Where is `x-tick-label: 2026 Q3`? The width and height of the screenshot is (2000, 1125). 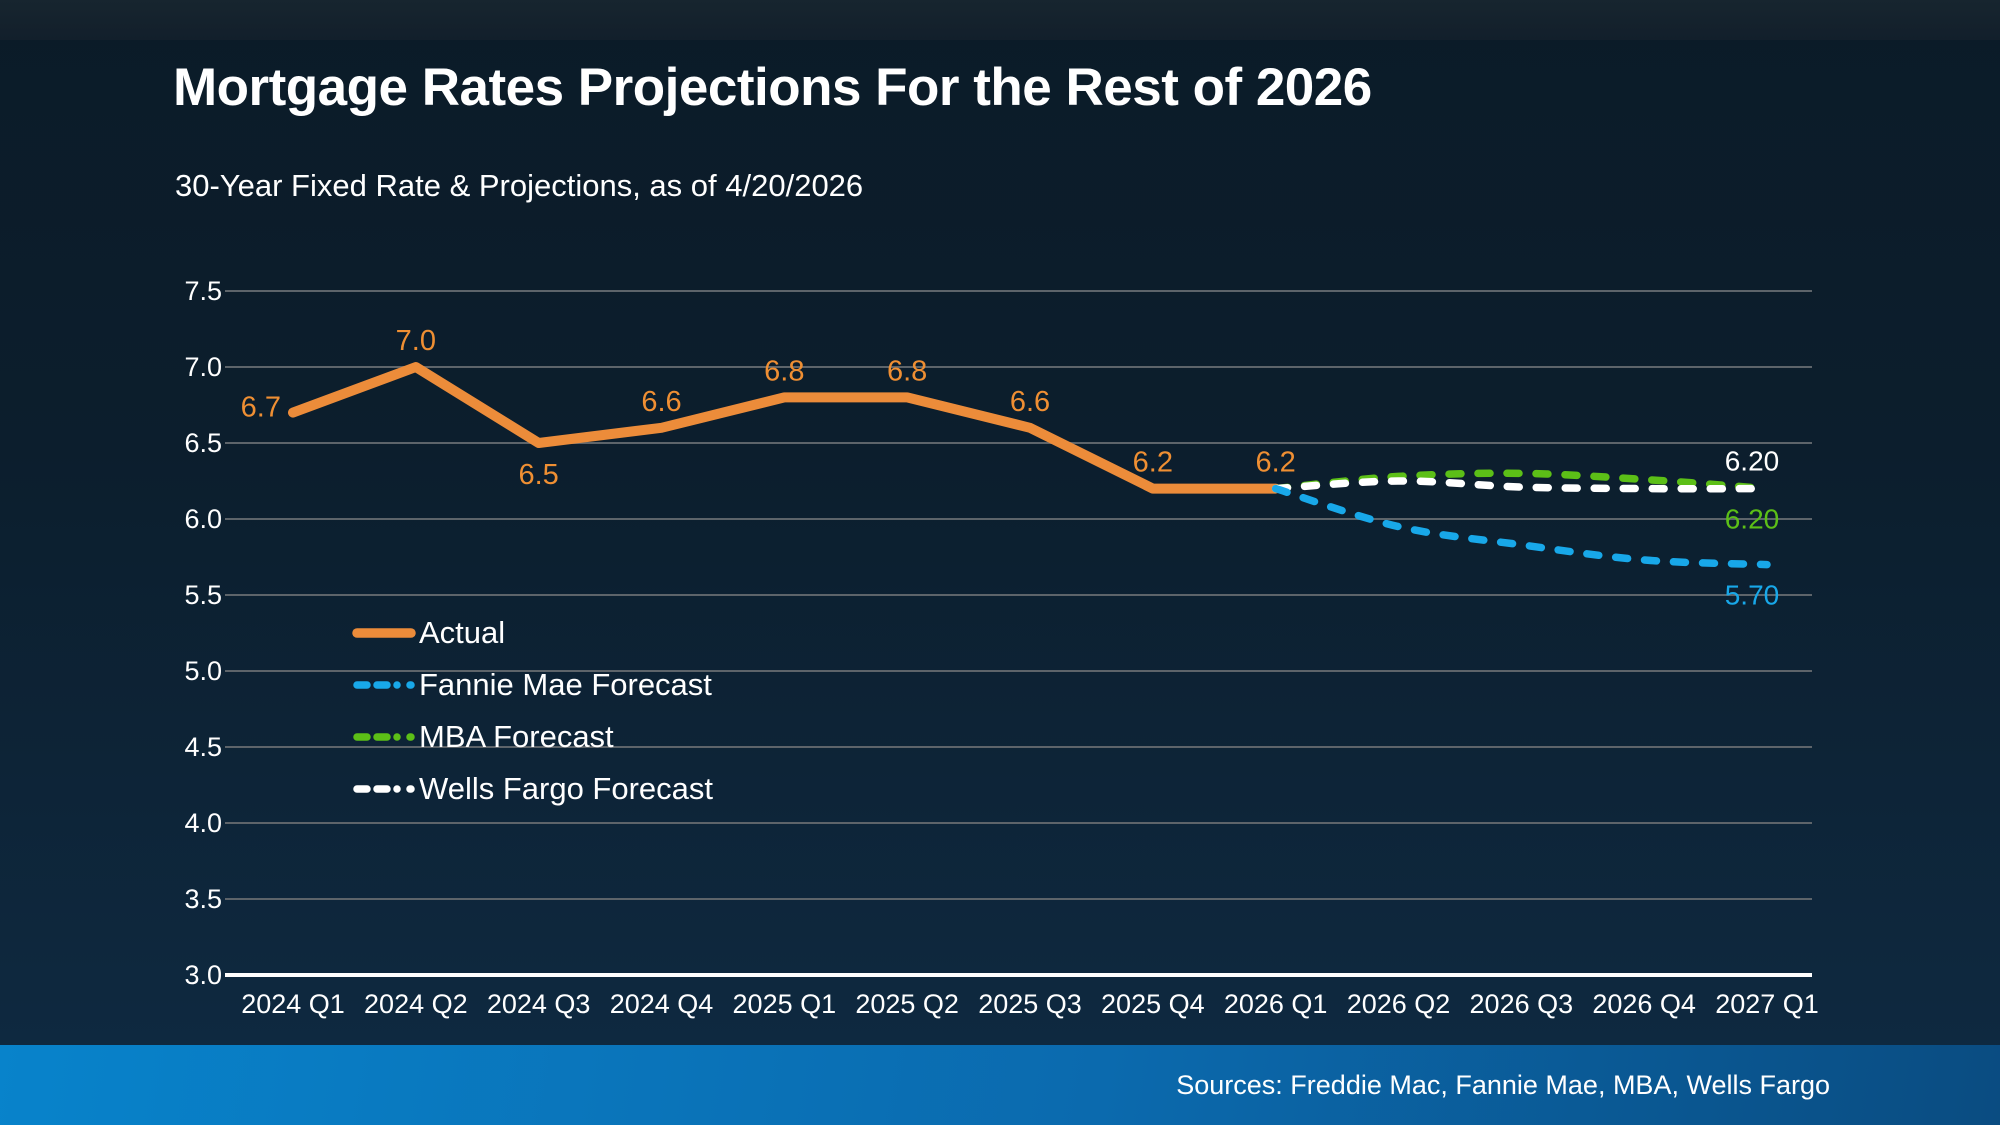
x-tick-label: 2026 Q3 is located at coordinates (1522, 1004).